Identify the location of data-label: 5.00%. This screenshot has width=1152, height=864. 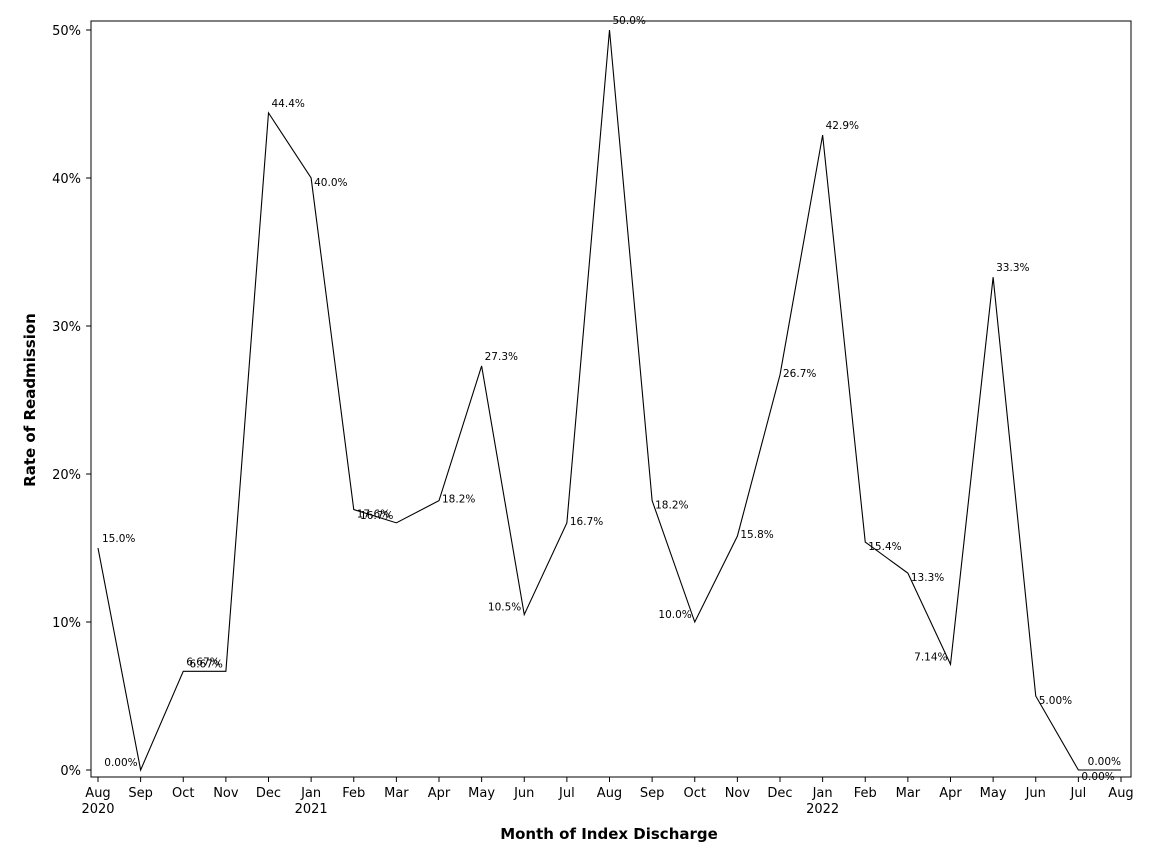
(1055, 701).